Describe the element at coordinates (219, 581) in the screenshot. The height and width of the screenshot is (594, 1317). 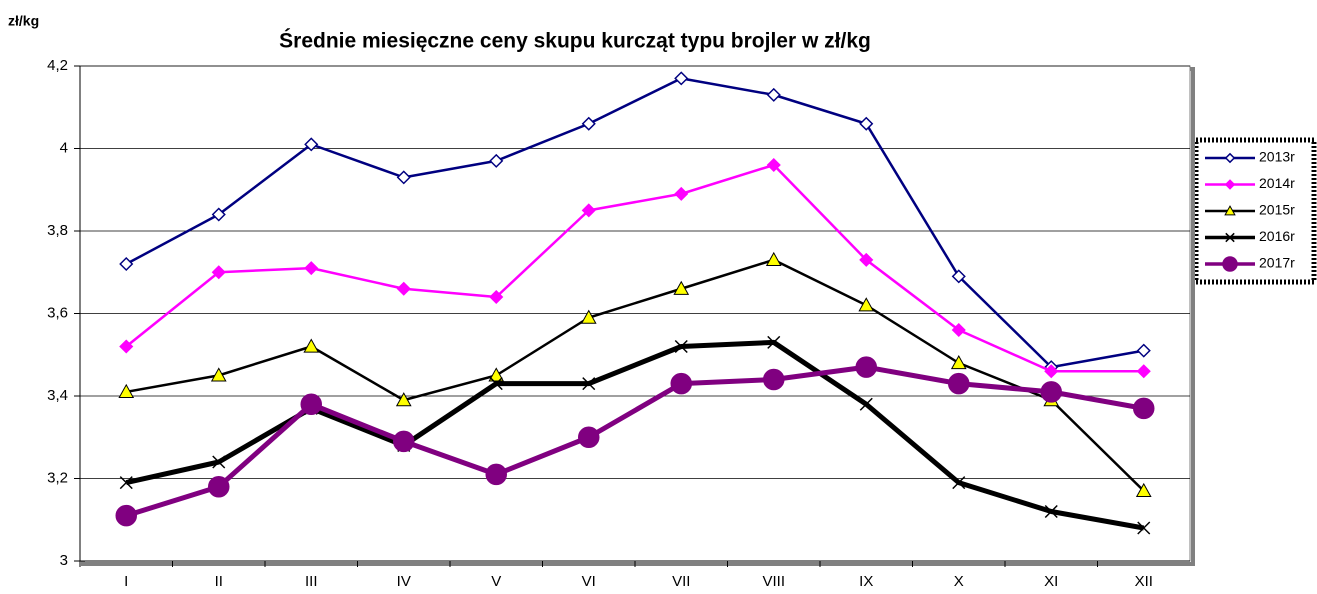
I see `x-tick-label: II` at that location.